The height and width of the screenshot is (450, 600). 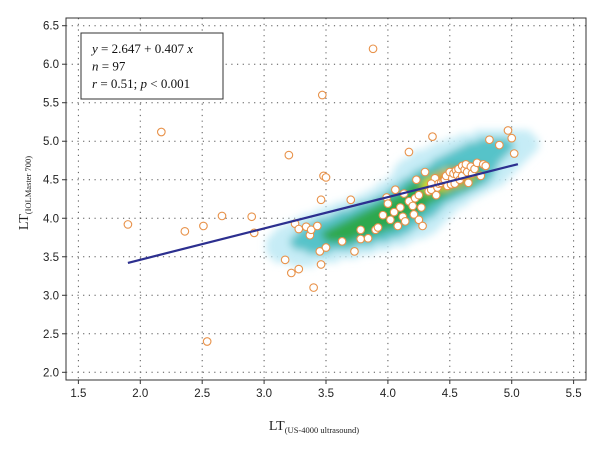 I want to click on regression-line, so click(x=323, y=213).